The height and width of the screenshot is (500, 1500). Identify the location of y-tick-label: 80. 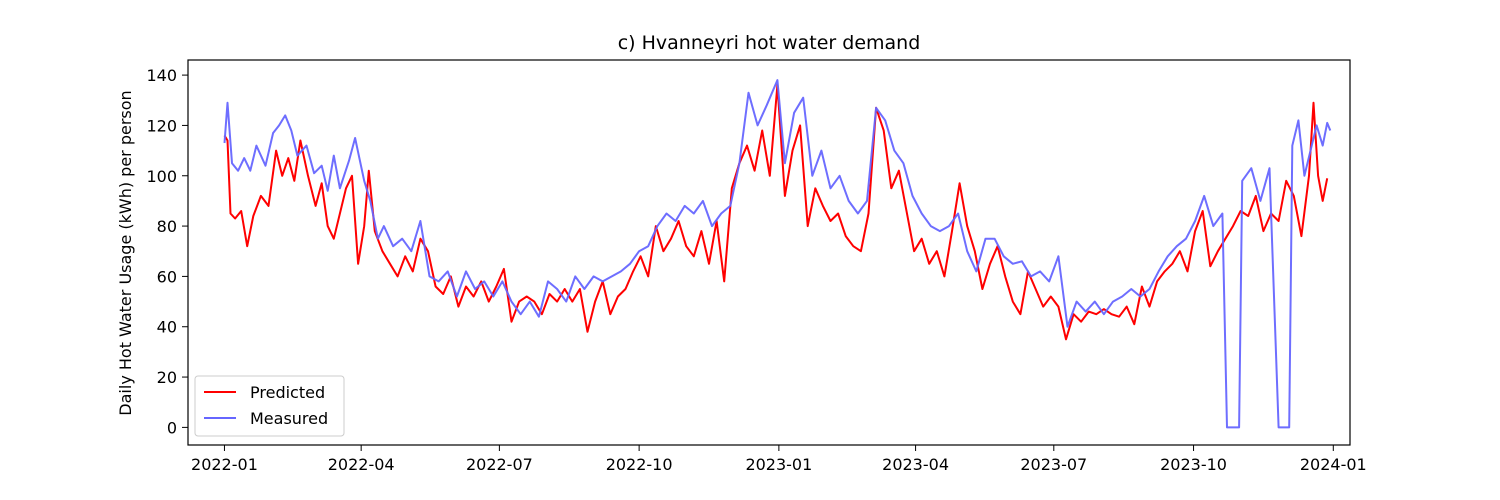
(167, 226).